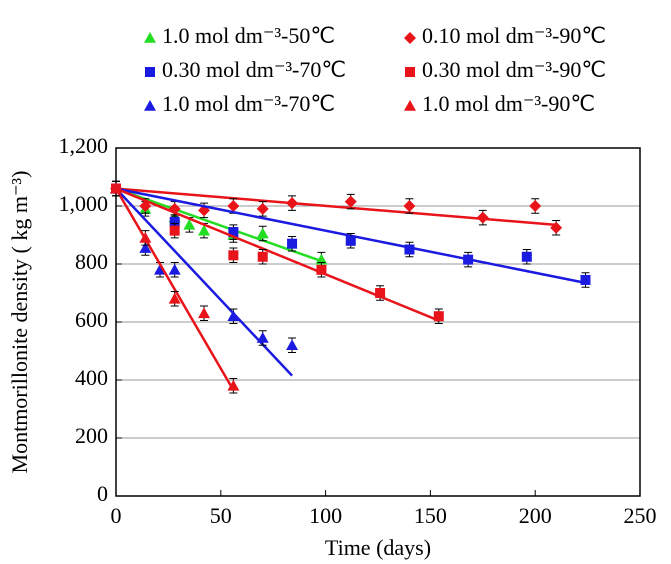 Image resolution: width=671 pixels, height=564 pixels. What do you see at coordinates (19, 322) in the screenshot?
I see `y-axis-label: Montmorillonite density ( kg m⁻³)` at bounding box center [19, 322].